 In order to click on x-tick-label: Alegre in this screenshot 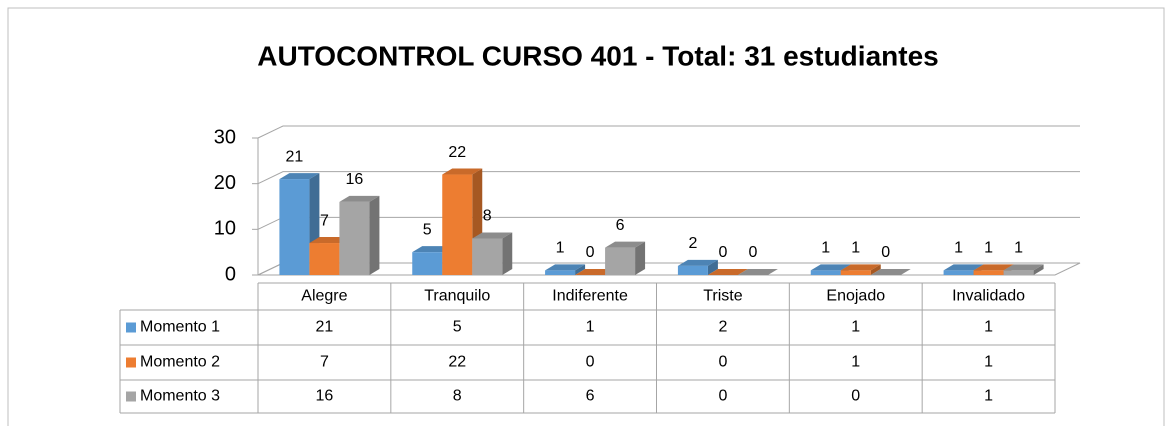, I will do `click(324, 296)`.